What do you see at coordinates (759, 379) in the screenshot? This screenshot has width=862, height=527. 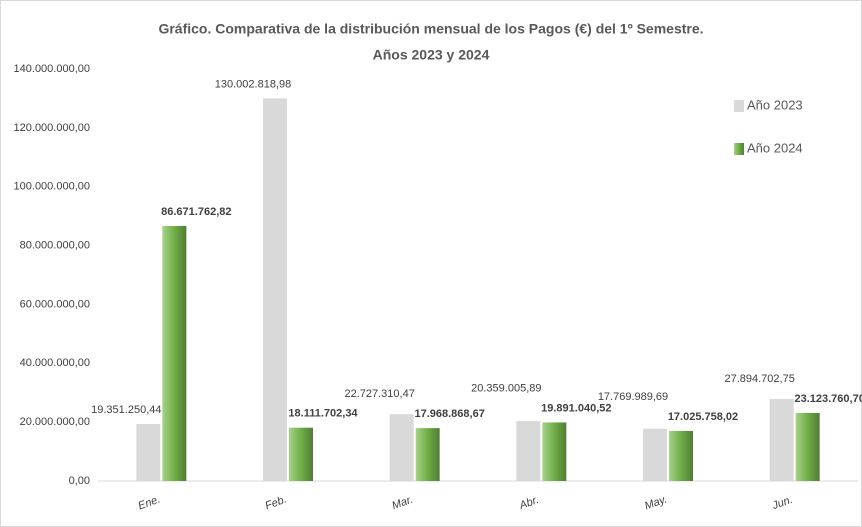 I see `data-label: 27.894.702,75` at bounding box center [759, 379].